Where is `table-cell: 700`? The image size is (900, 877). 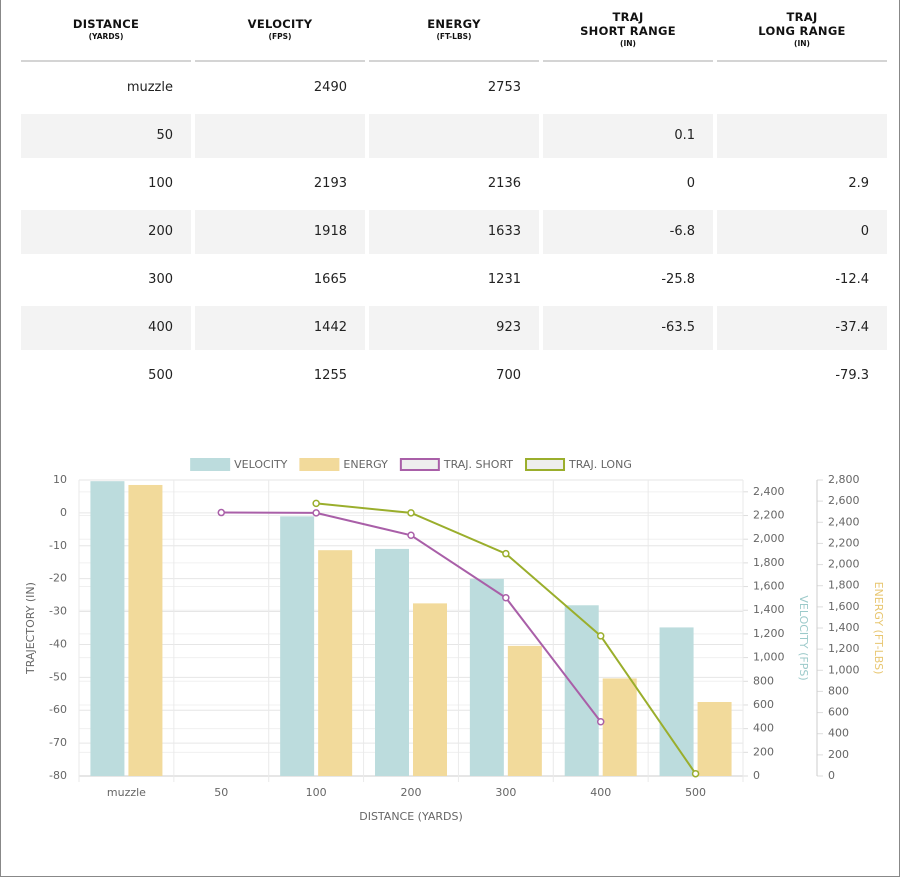 table-cell: 700 is located at coordinates (508, 375).